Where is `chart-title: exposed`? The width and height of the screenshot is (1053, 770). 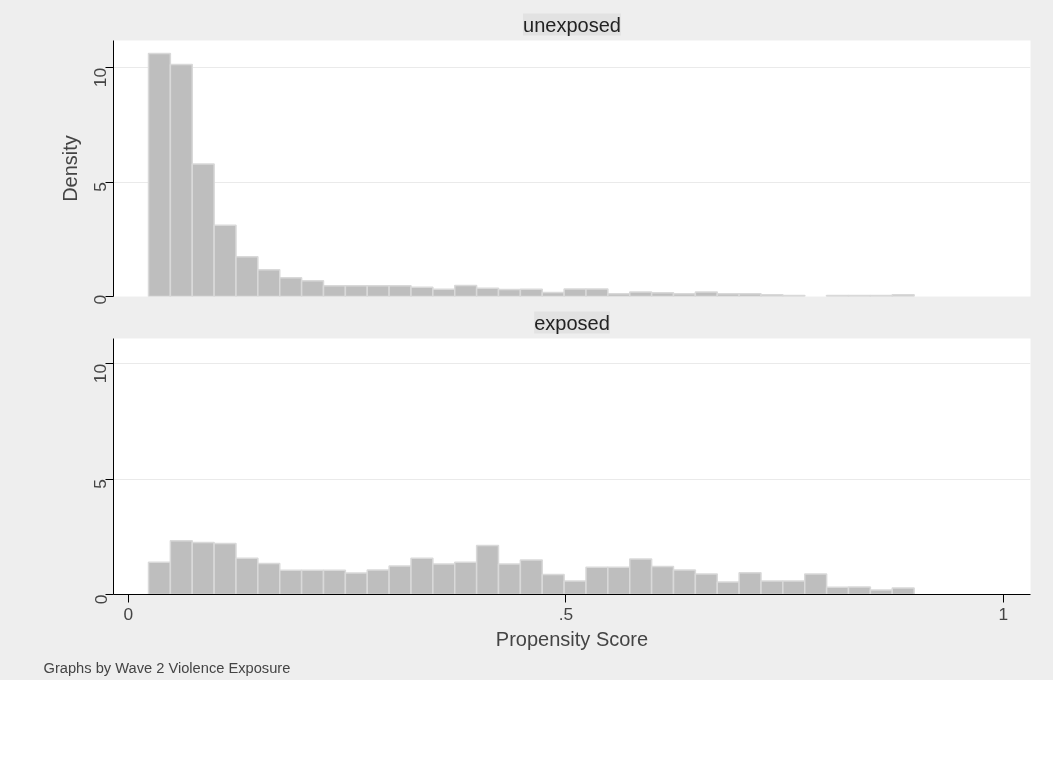
chart-title: exposed is located at coordinates (572, 322).